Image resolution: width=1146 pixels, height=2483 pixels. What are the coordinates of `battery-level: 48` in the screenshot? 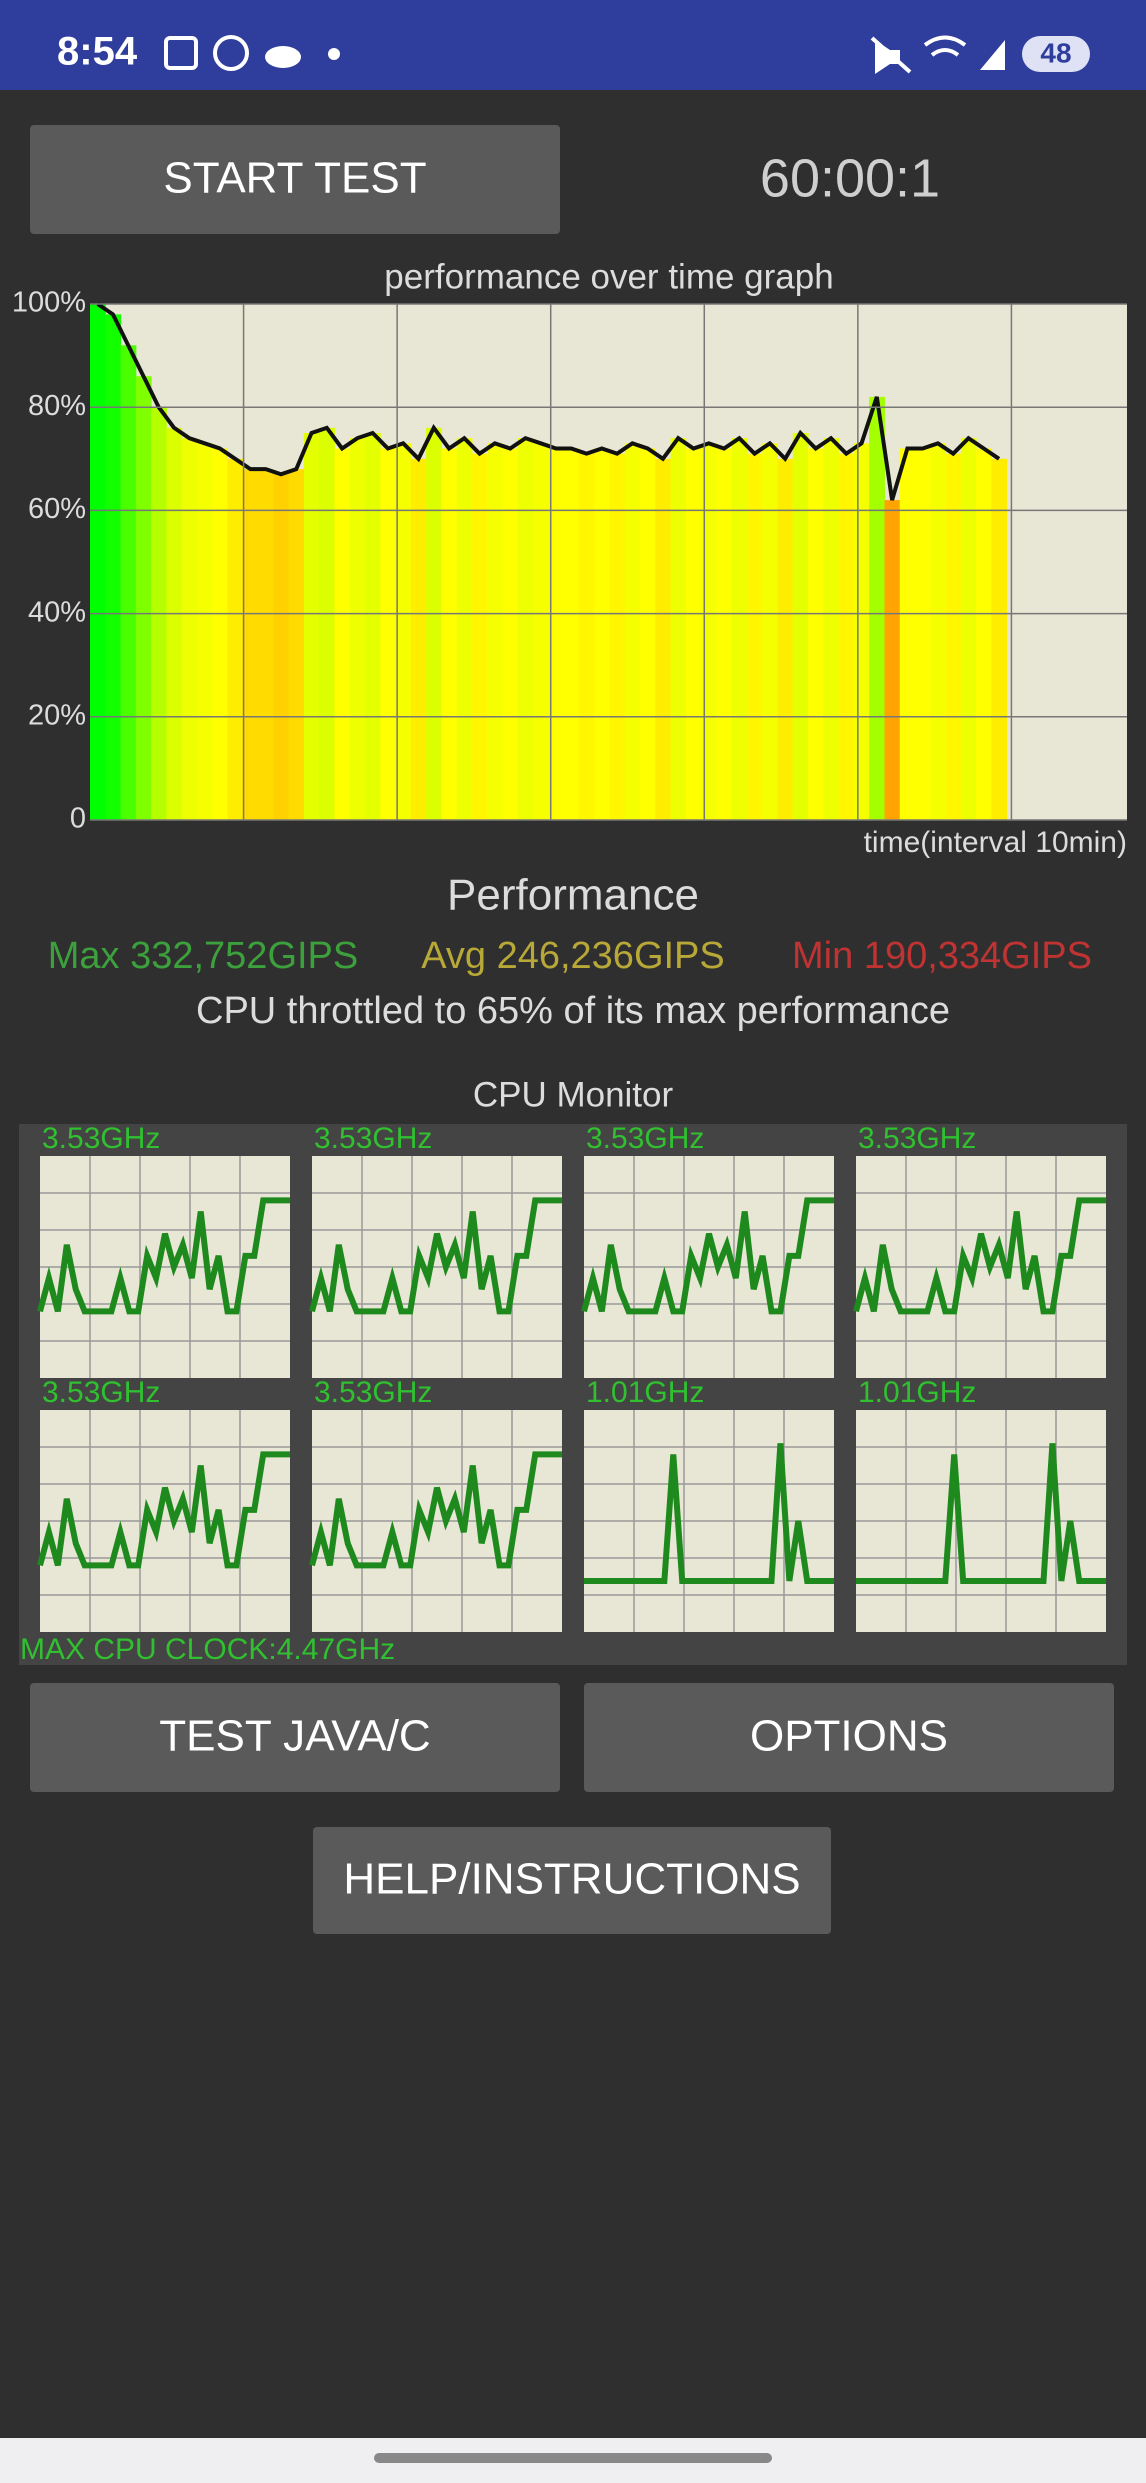 It's located at (1055, 52).